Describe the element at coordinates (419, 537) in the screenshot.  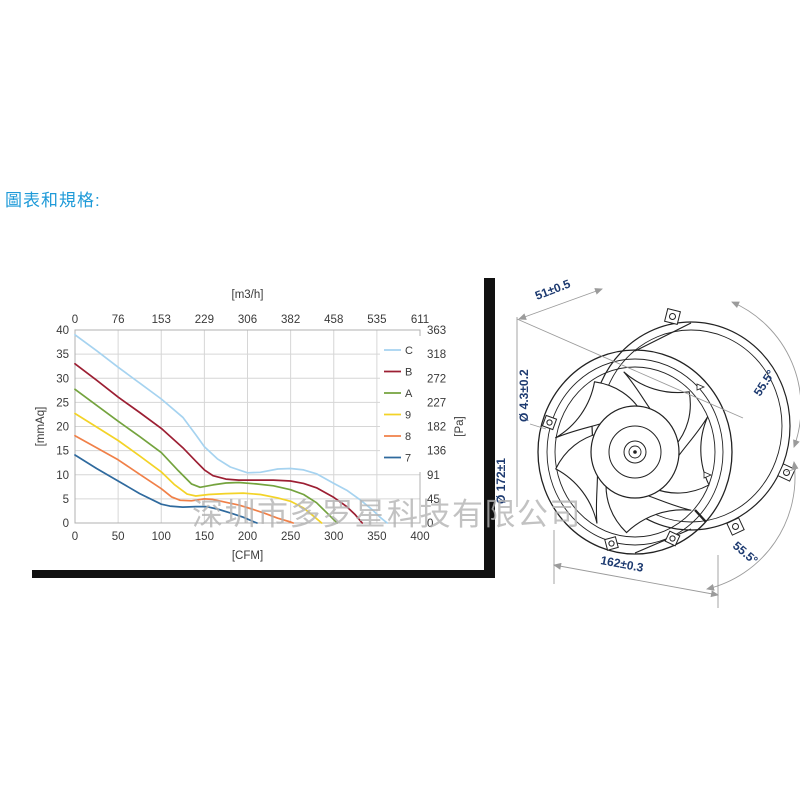
I see `bottom-axis-tick: 400` at that location.